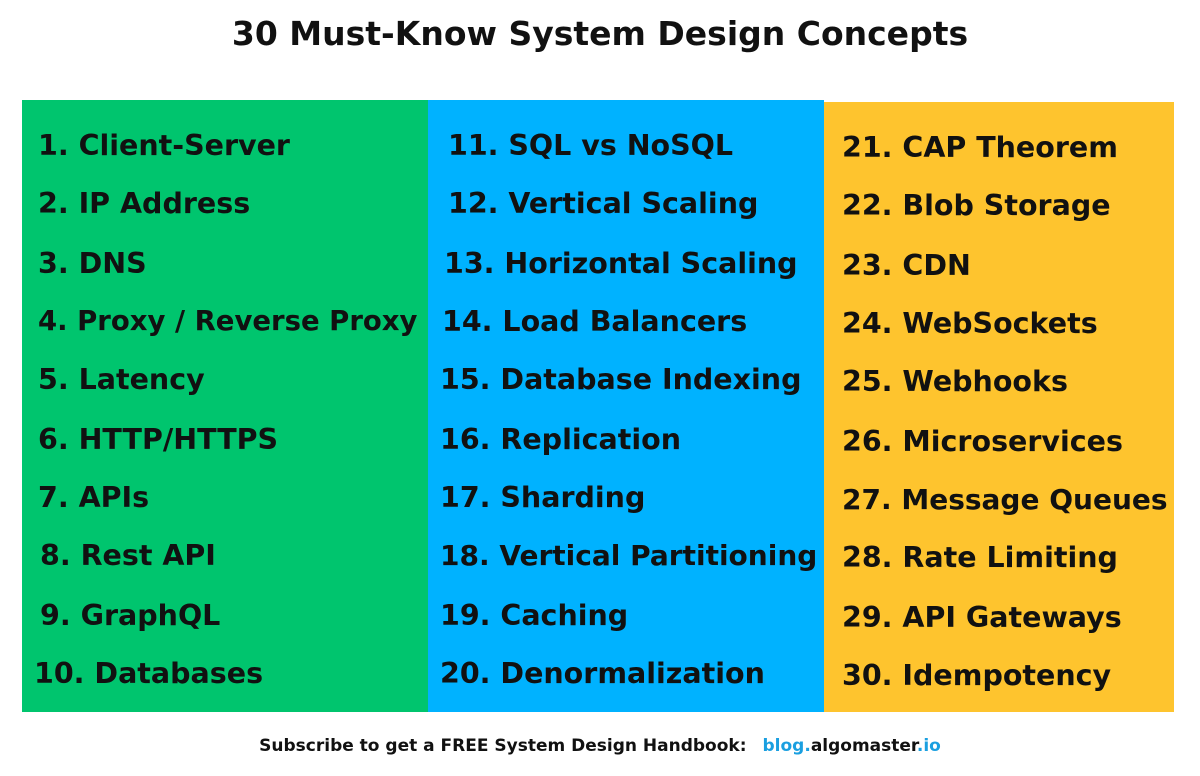  What do you see at coordinates (906, 265) in the screenshot?
I see `concept-item-23: 23. CDN` at bounding box center [906, 265].